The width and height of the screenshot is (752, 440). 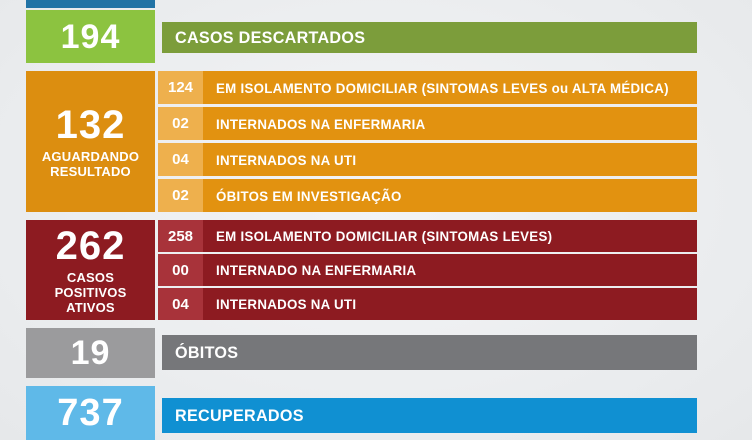 I want to click on aguardando-sublabel: AGUARDANDO RESULTADO, so click(x=90, y=163).